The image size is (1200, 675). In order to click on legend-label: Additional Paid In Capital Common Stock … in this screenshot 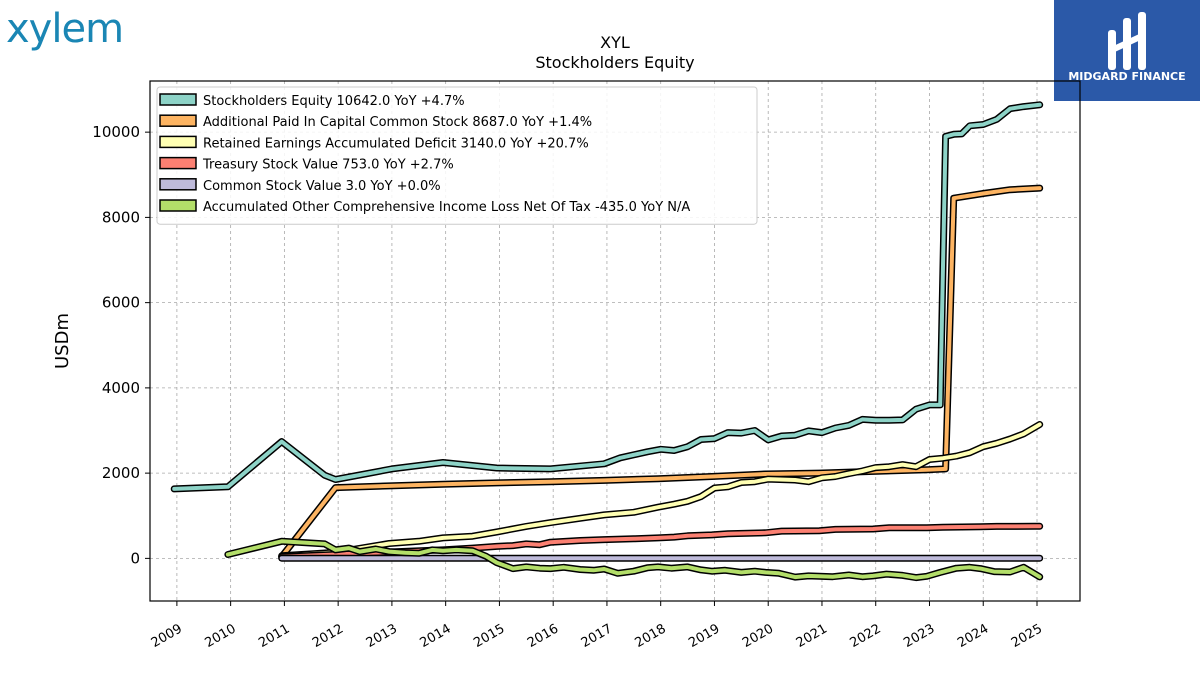, I will do `click(397, 122)`.